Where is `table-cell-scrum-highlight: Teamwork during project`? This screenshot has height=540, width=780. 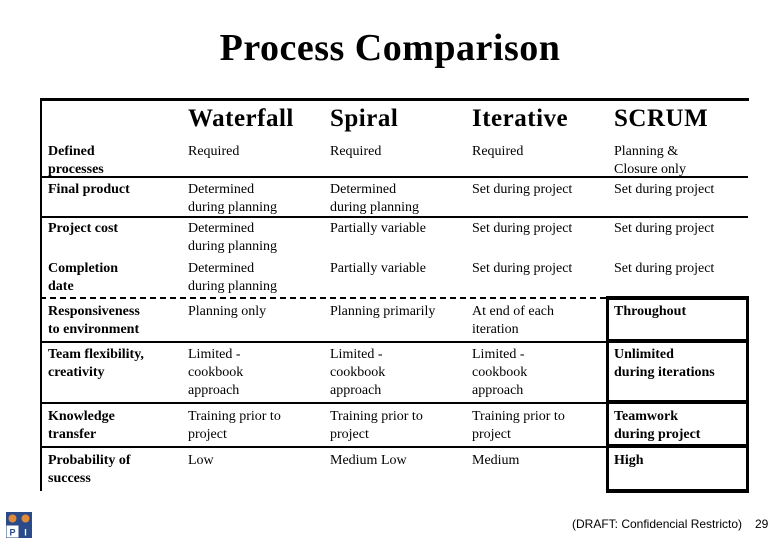 table-cell-scrum-highlight: Teamwork during project is located at coordinates (657, 425).